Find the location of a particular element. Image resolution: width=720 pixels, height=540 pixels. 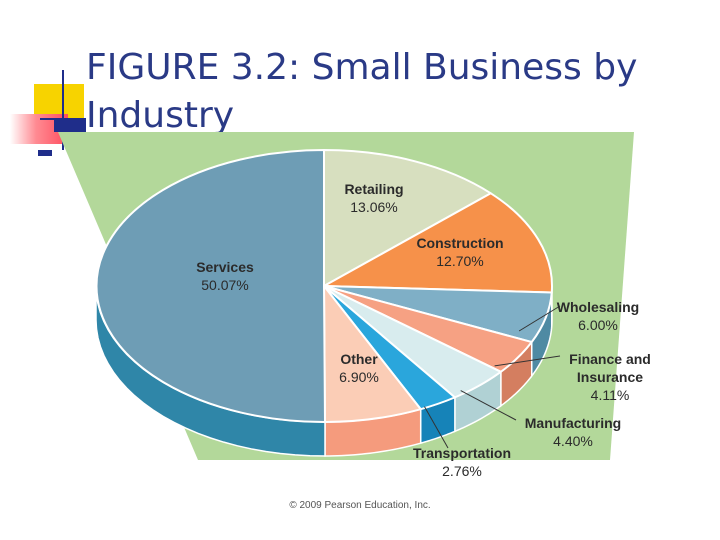

slice-value-finance-and-insurance: 4.11% is located at coordinates (610, 395).